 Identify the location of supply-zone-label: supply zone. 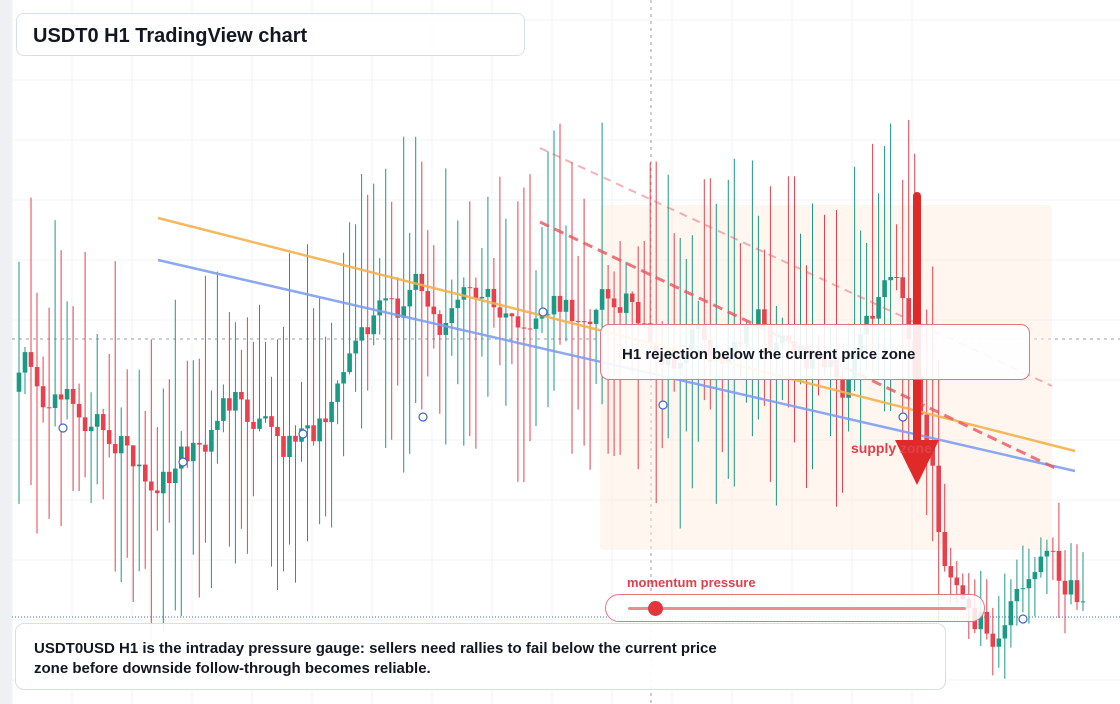
(891, 448).